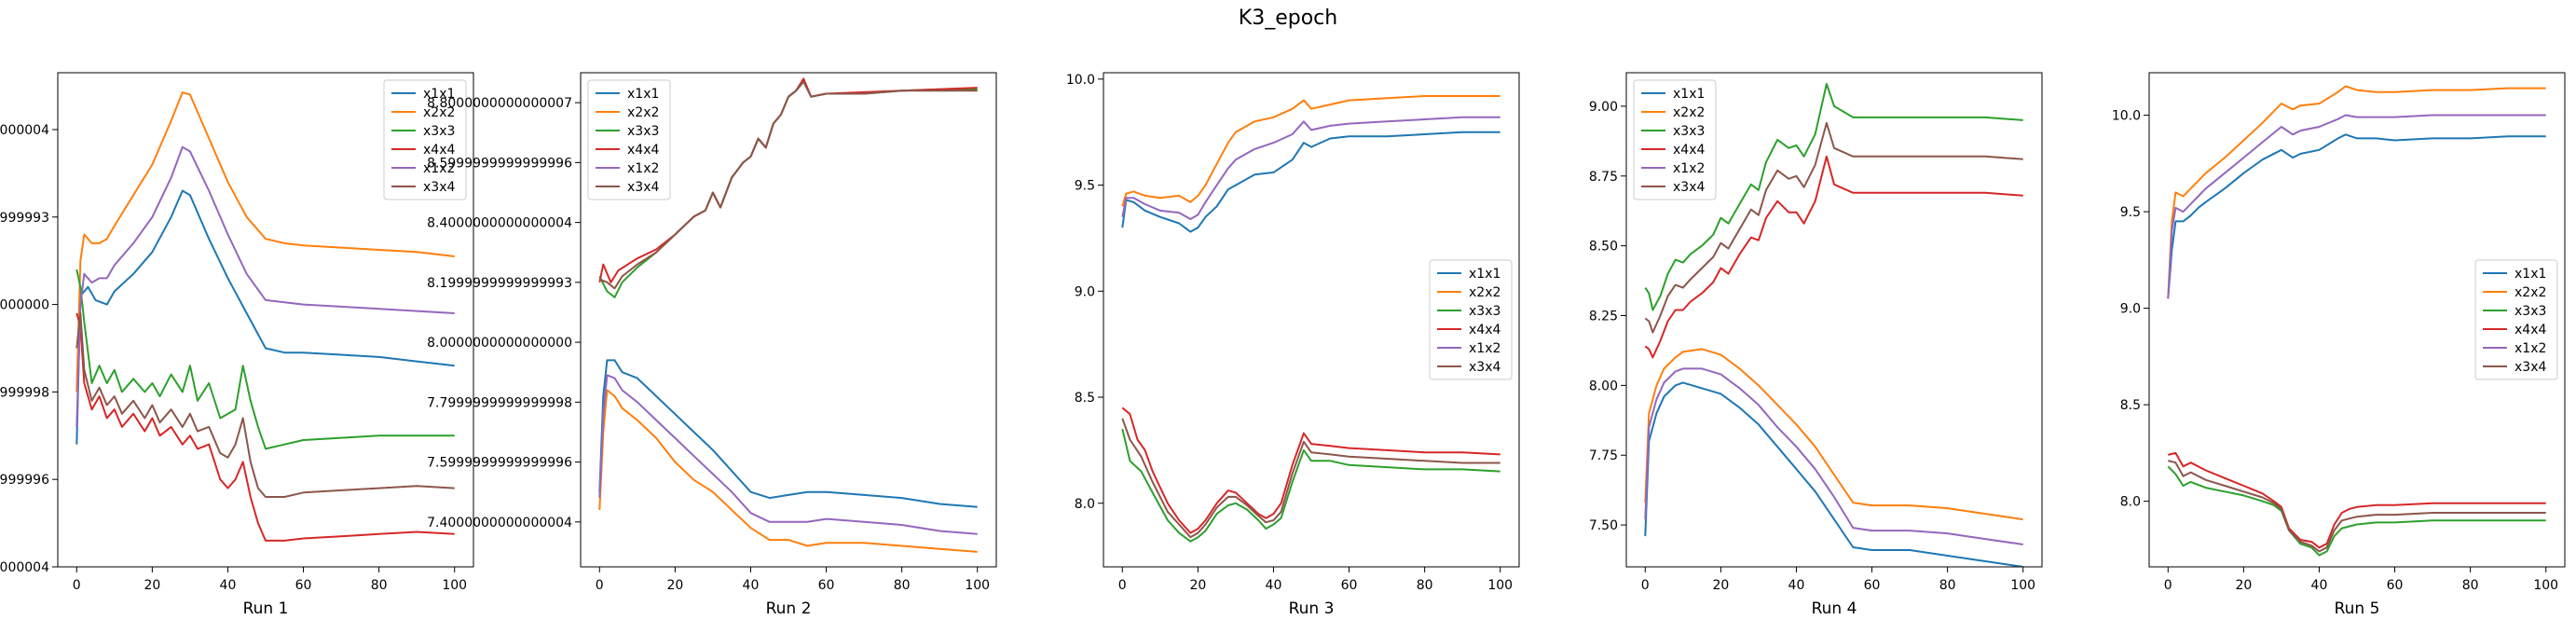 The width and height of the screenshot is (2576, 620). I want to click on y-tick-label: 8.5, so click(1085, 398).